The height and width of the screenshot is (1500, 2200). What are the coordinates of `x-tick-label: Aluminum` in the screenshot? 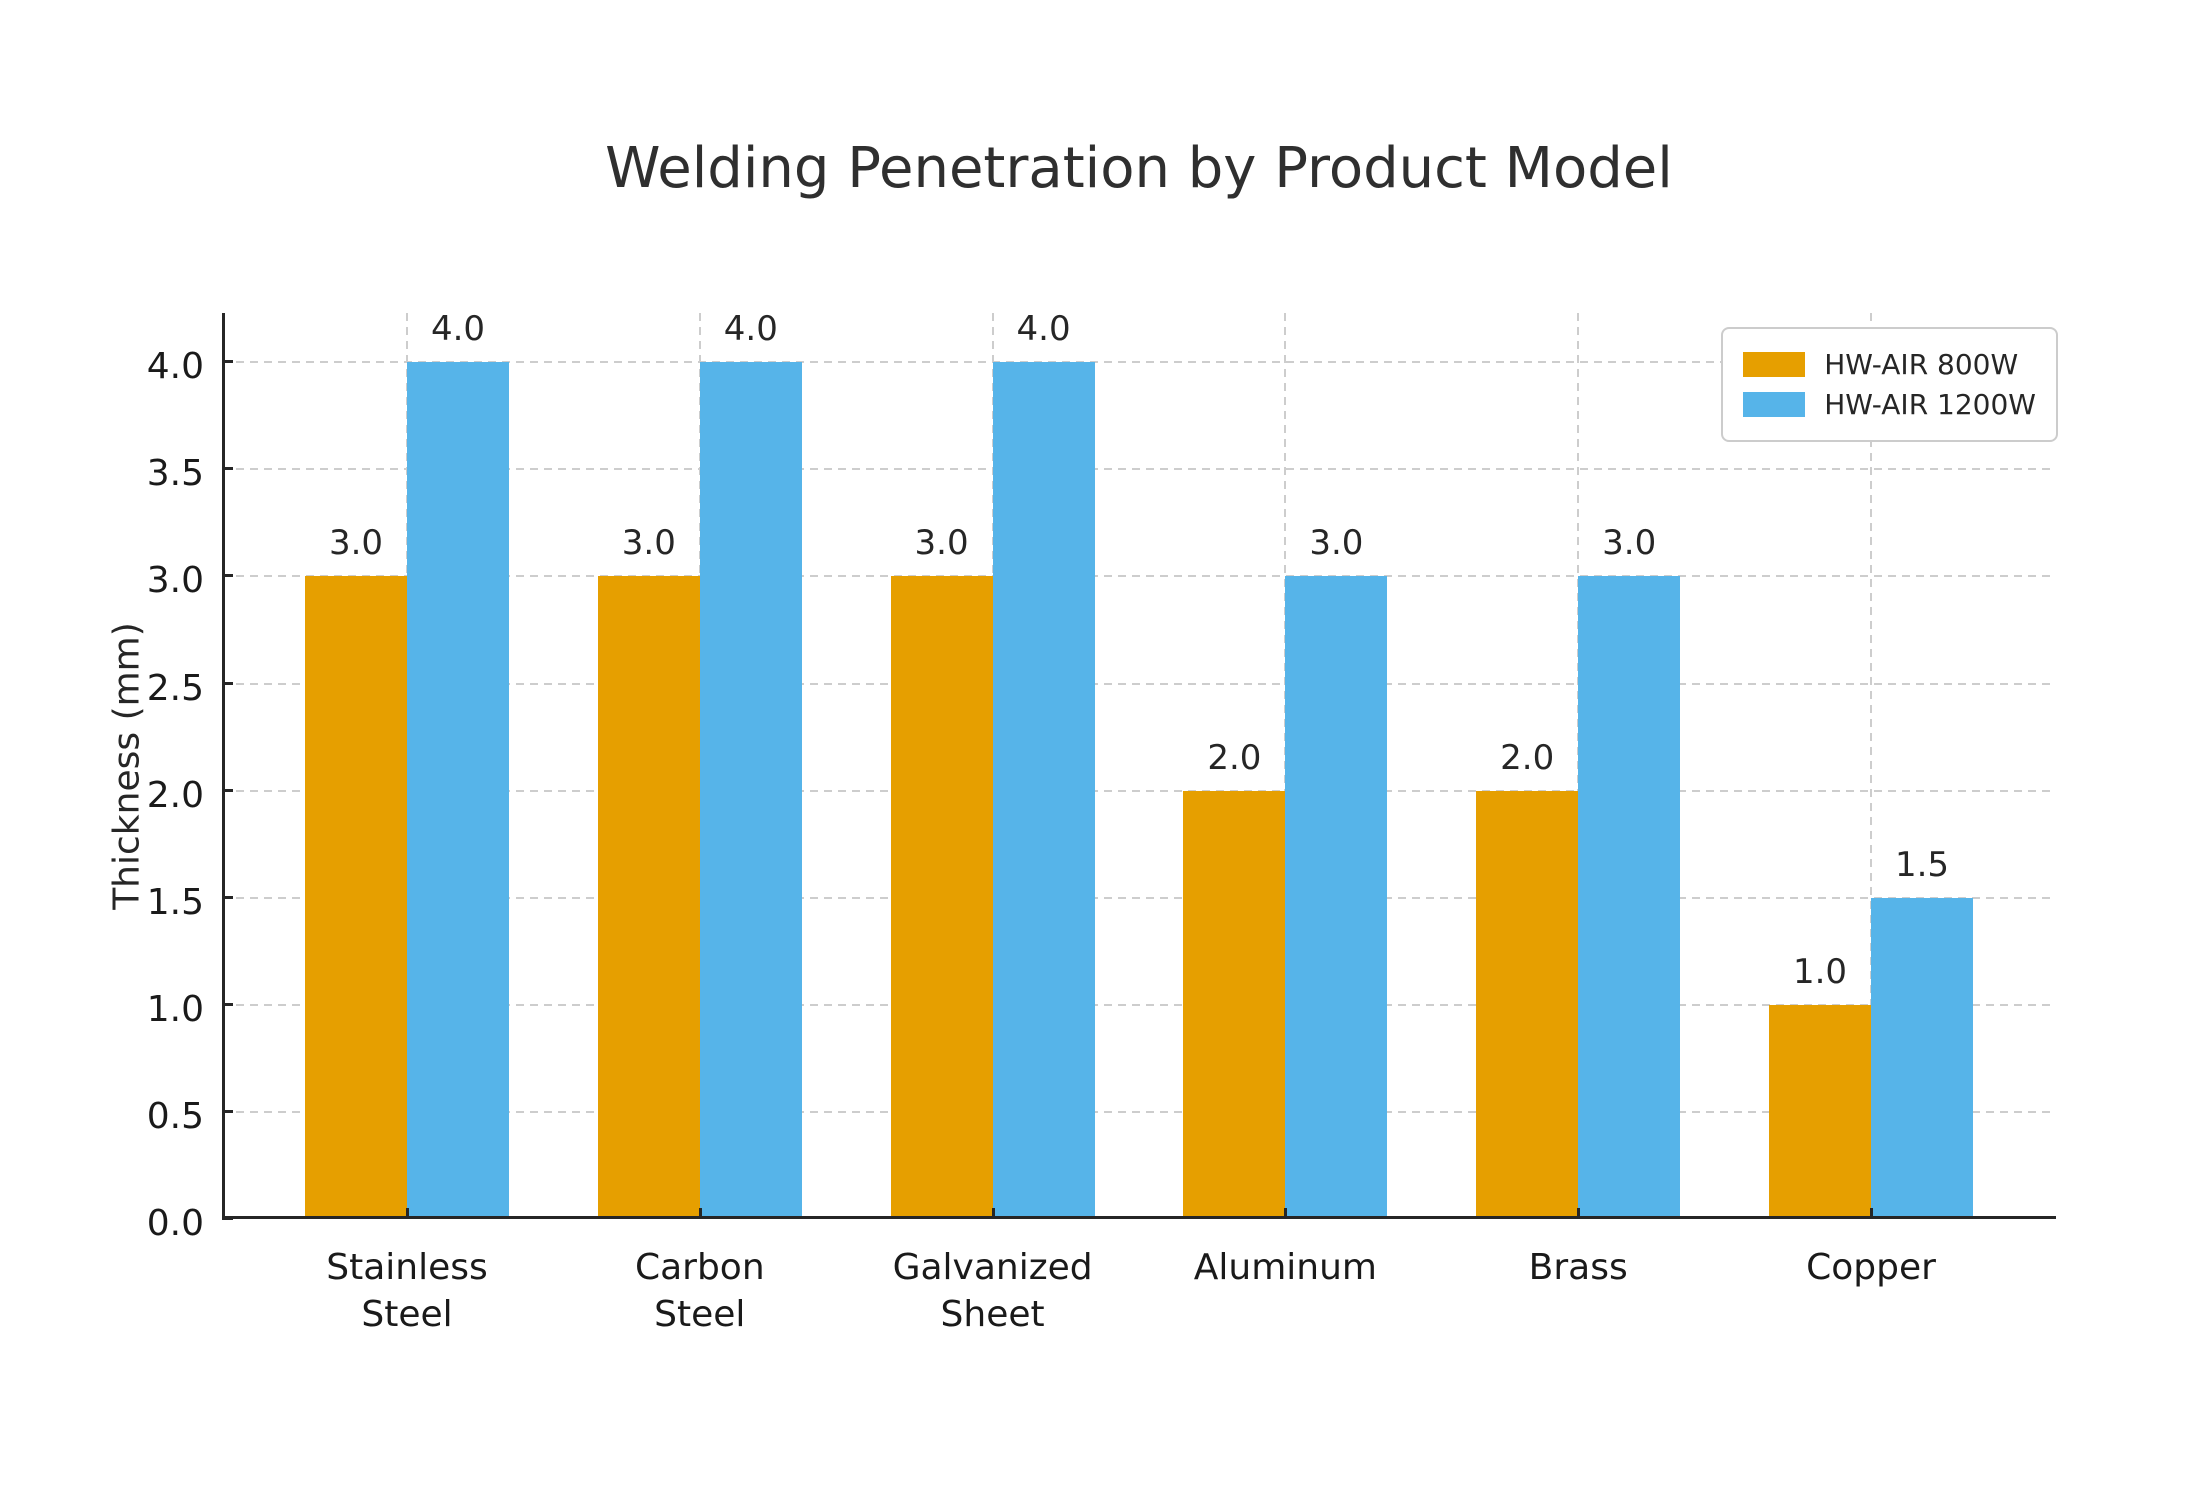 It's located at (1285, 1267).